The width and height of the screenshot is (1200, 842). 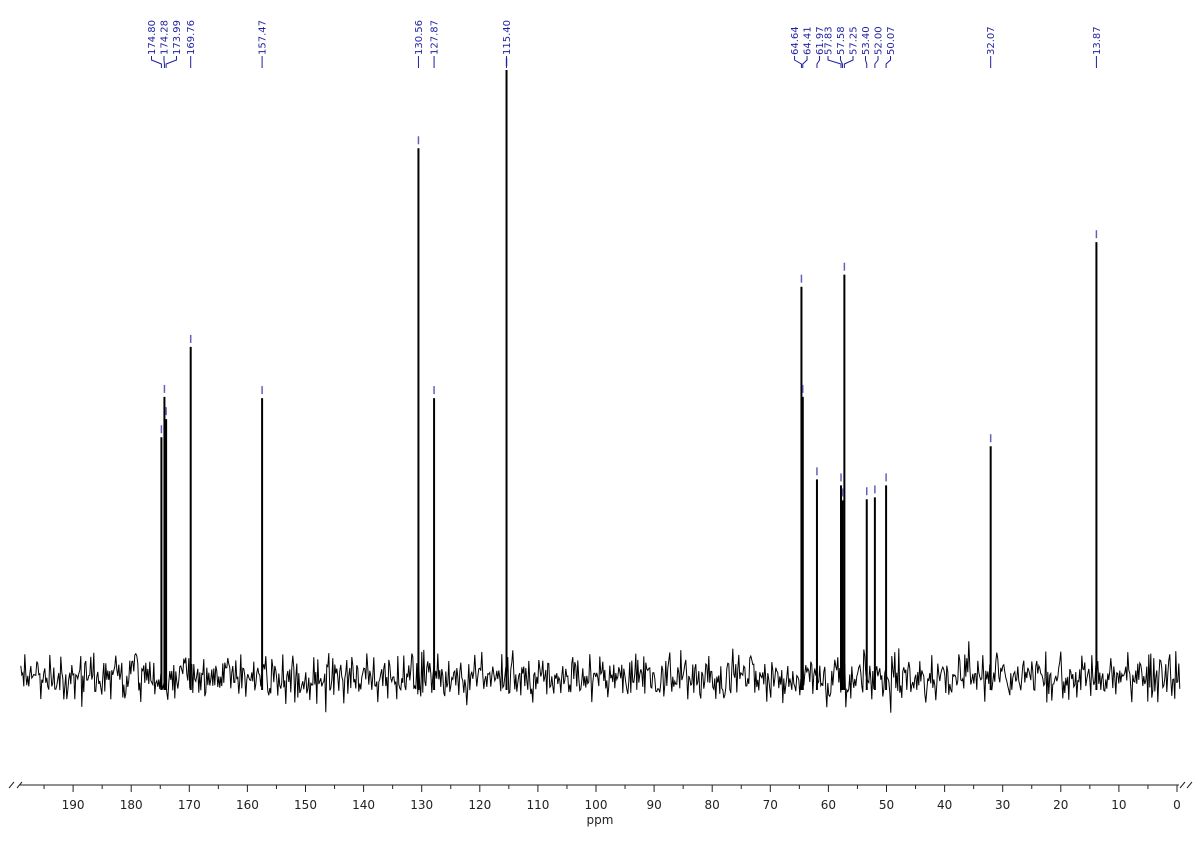 What do you see at coordinates (991, 40) in the screenshot?
I see `peak-label: 32.07` at bounding box center [991, 40].